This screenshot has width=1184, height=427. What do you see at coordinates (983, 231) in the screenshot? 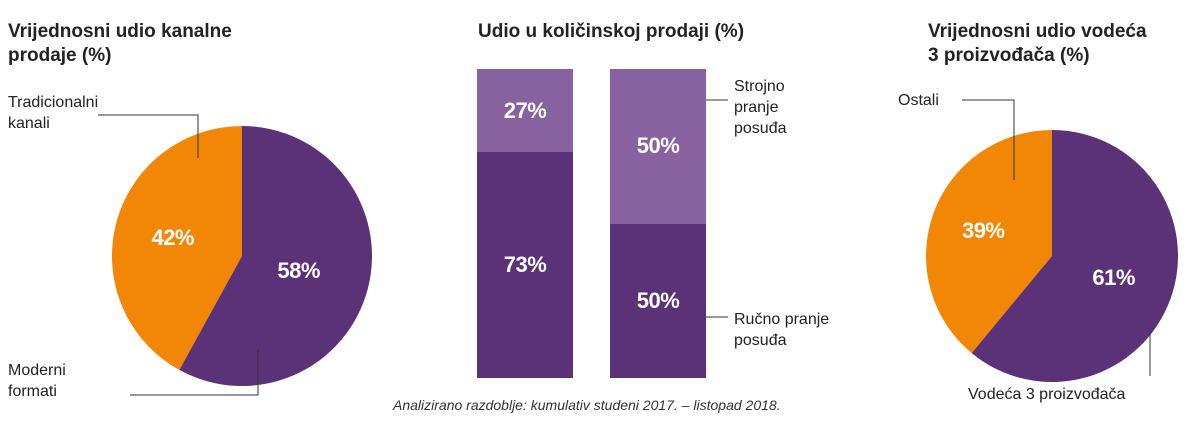
I see `pie2-label-others: 39%` at bounding box center [983, 231].